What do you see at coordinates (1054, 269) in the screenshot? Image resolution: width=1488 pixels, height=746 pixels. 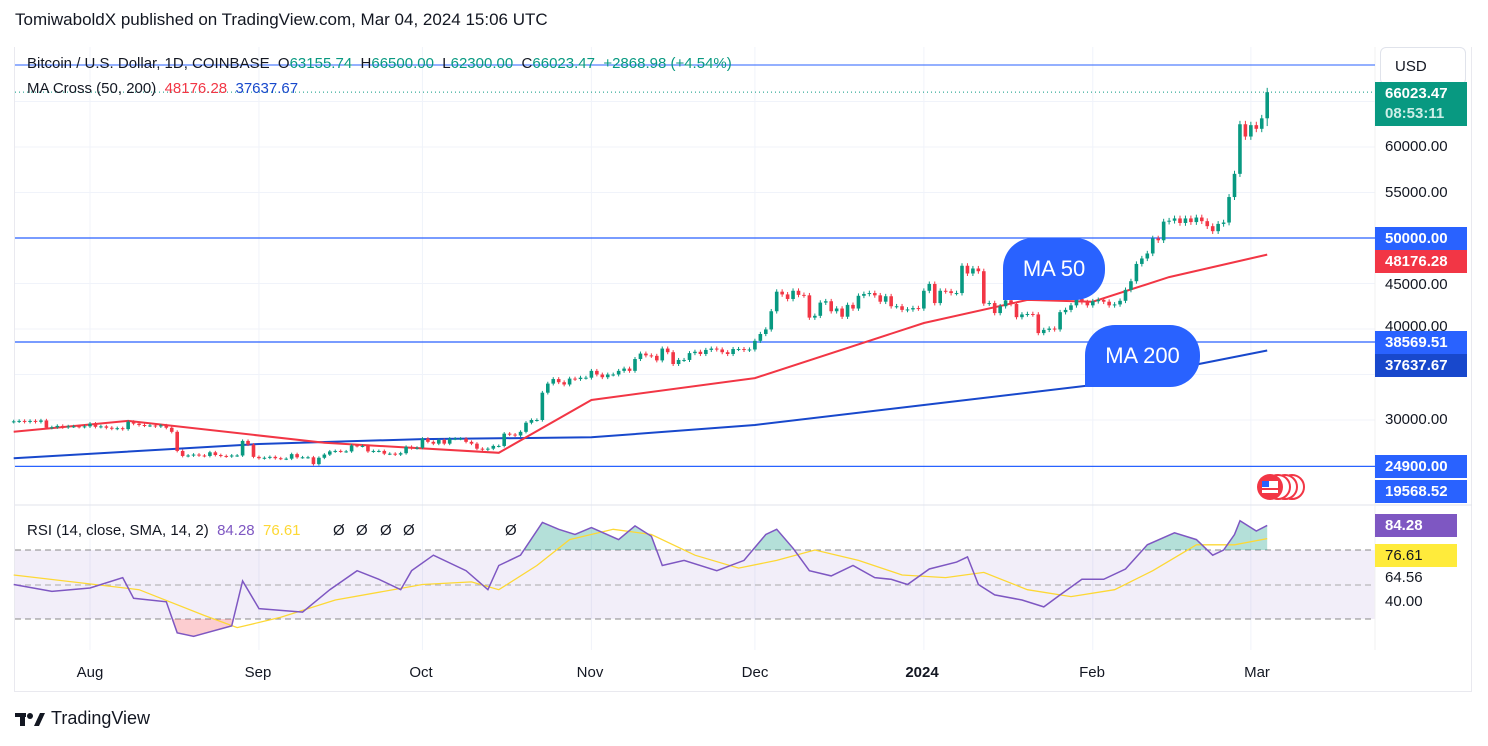 I see `ma50-annotation: MA 50` at bounding box center [1054, 269].